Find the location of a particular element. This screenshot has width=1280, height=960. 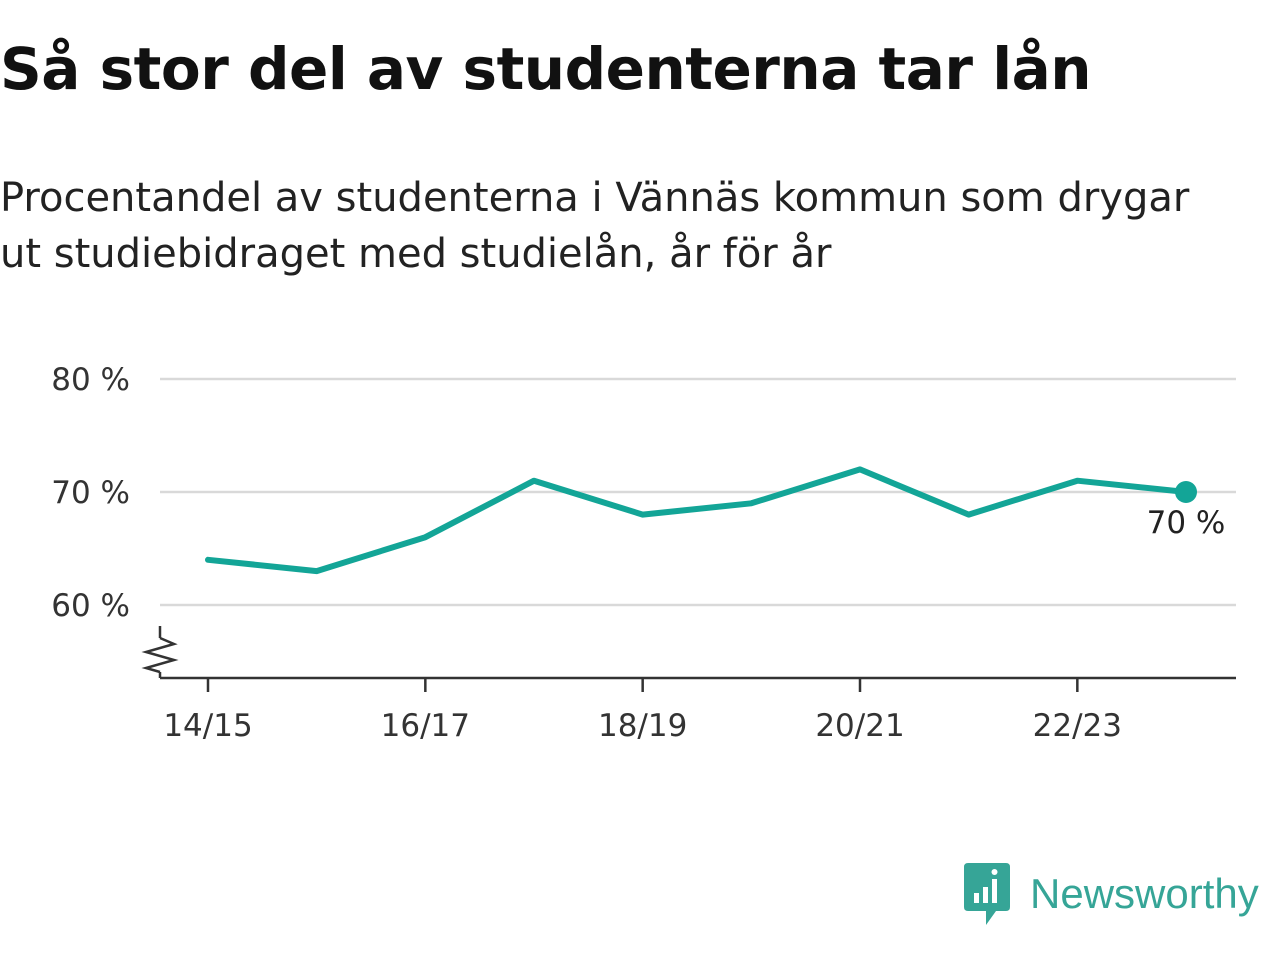

end-value-label: 70 % is located at coordinates (1186, 523).